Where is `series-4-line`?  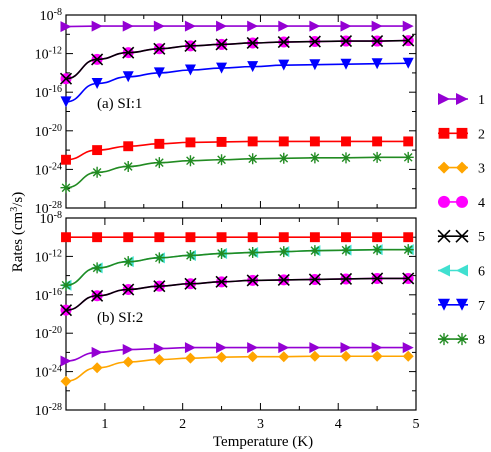
series-4-line is located at coordinates (237, 294).